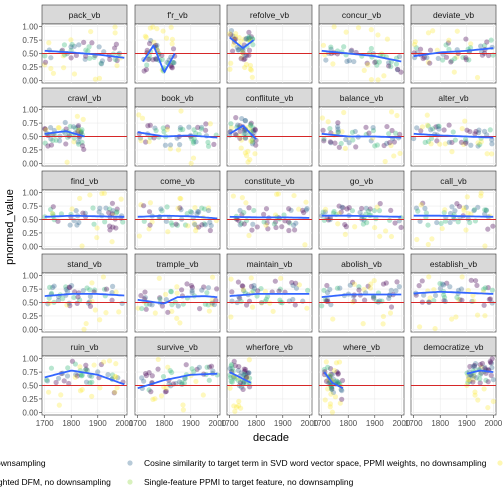 This screenshot has height=504, width=504. I want to click on y-tick-label: 0.00, so click(30, 80).